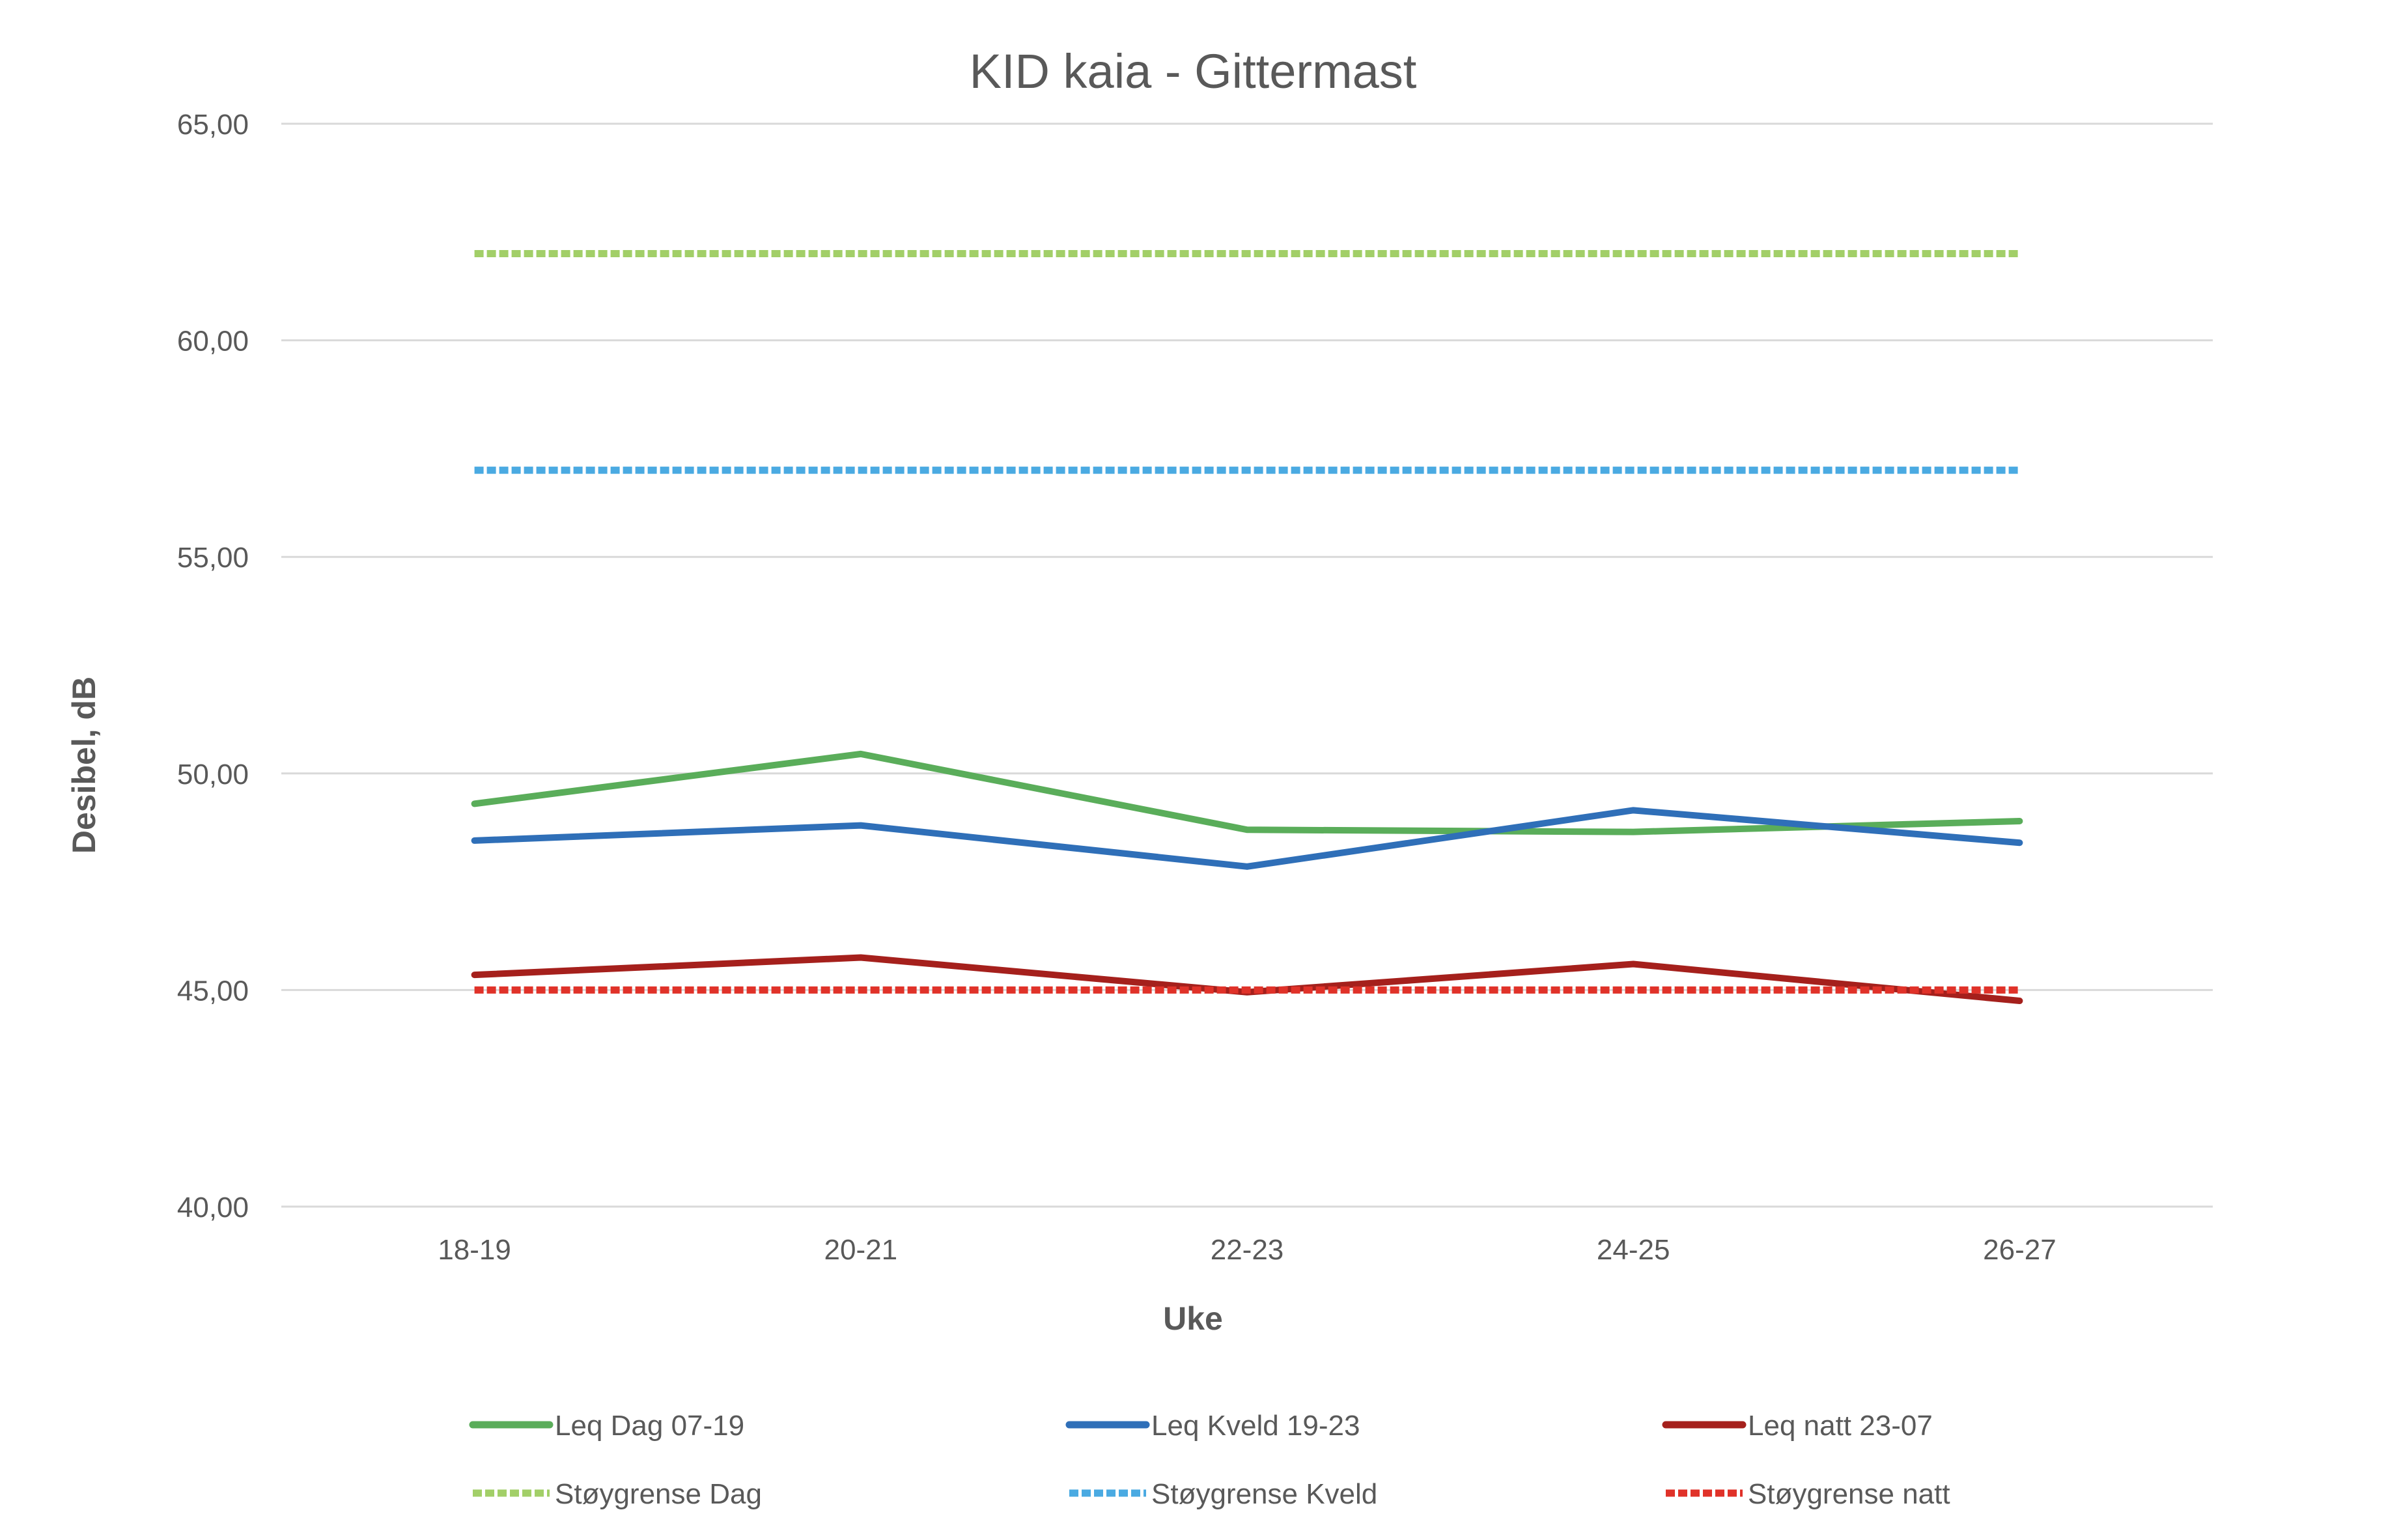 The image size is (2386, 1540). I want to click on x-tick-label: 24-25, so click(1633, 1250).